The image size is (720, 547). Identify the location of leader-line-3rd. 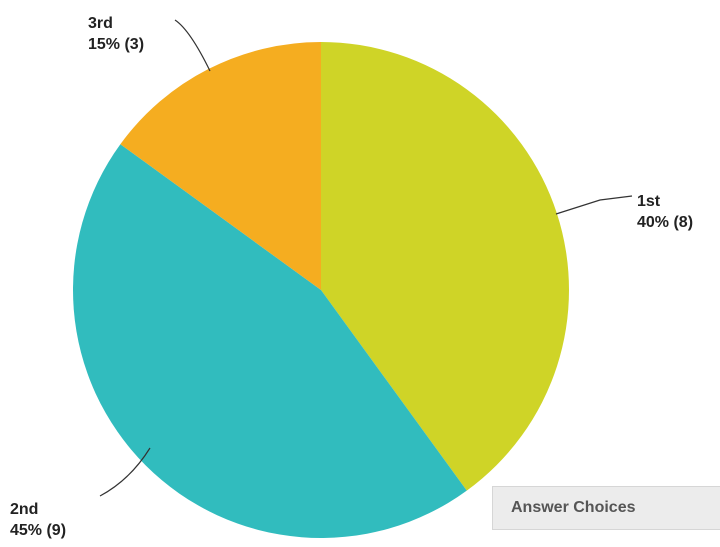
(192, 45).